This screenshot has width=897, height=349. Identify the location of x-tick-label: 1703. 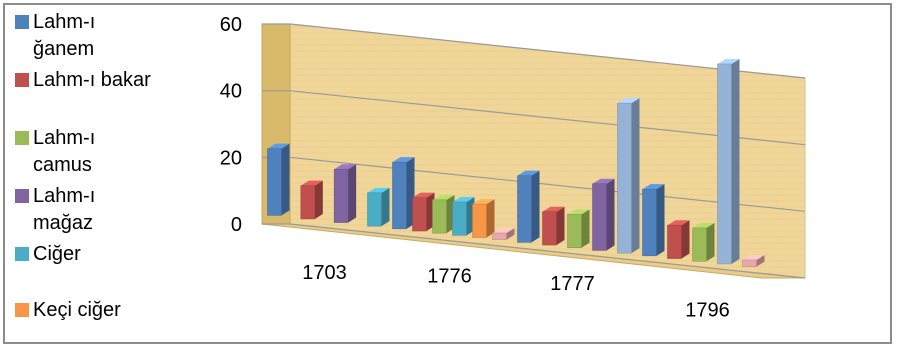
(324, 273).